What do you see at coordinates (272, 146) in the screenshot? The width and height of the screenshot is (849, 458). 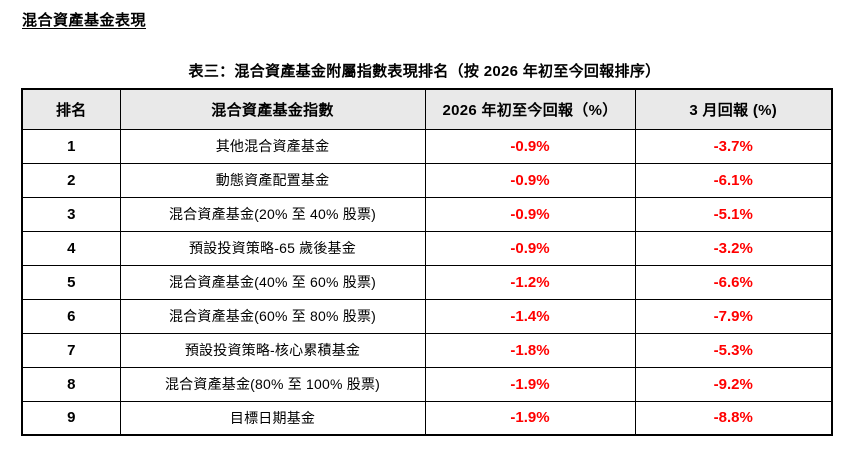 I see `fund-index-cell: 其他混合資產基金` at bounding box center [272, 146].